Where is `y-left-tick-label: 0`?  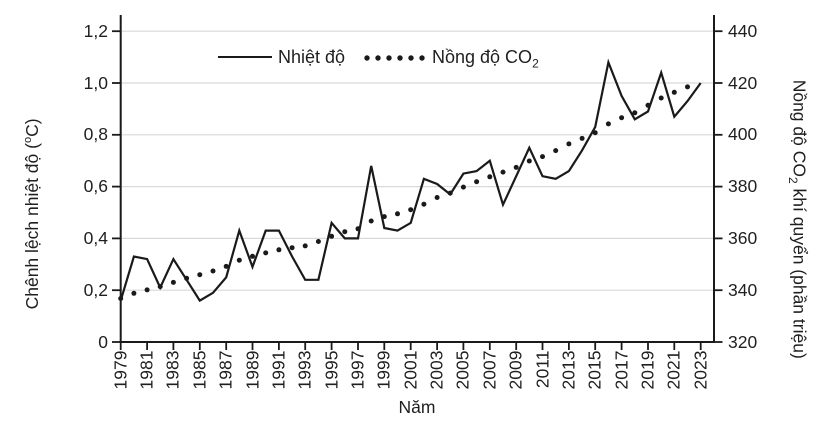
y-left-tick-label: 0 is located at coordinates (103, 341).